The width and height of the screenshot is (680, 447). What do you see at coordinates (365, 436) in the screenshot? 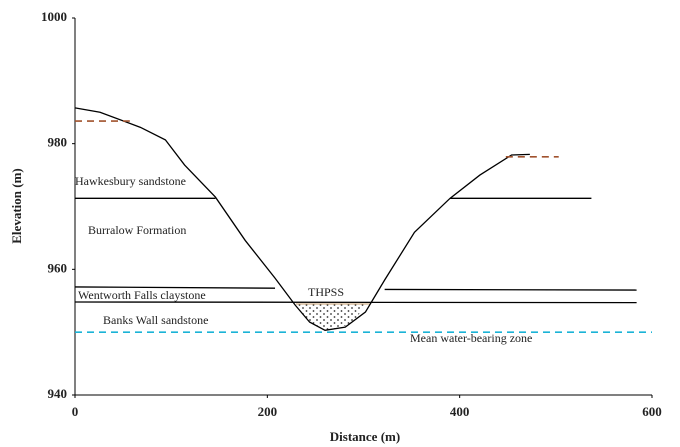
I see `x-axis-title: Distance (m)` at bounding box center [365, 436].